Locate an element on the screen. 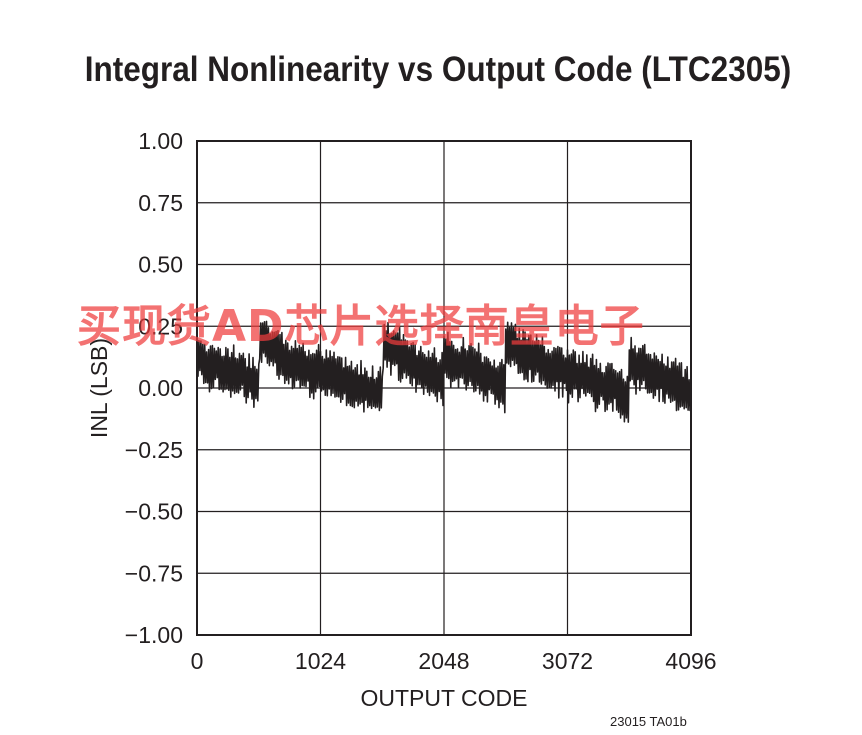 The image size is (862, 735). y-tick-label: 0.75 is located at coordinates (160, 203).